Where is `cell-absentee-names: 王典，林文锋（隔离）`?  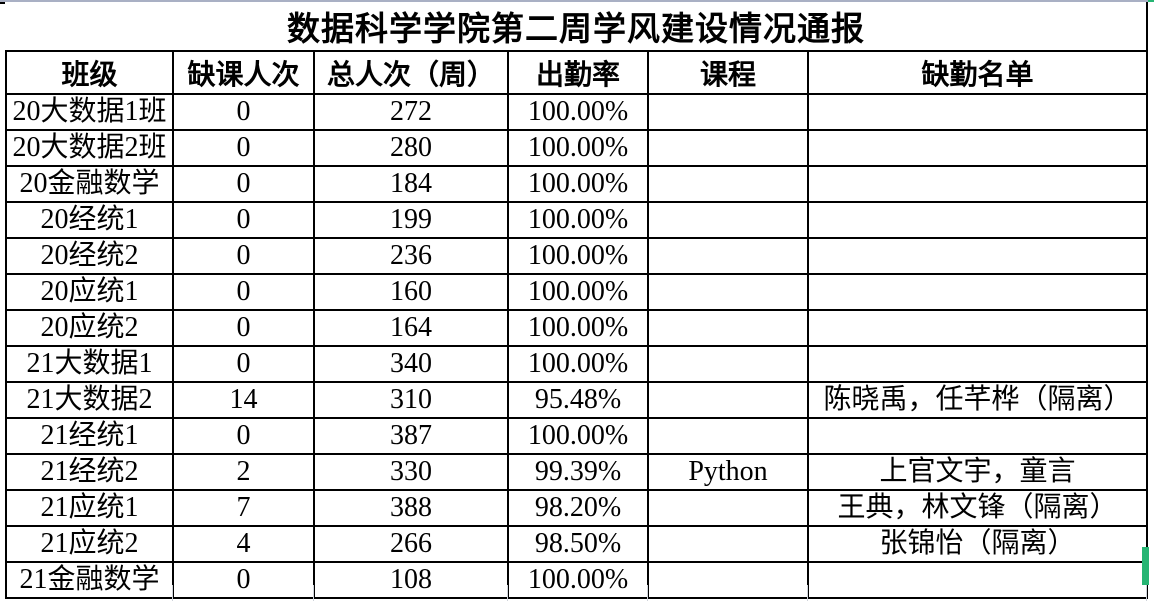 cell-absentee-names: 王典，林文锋（隔离） is located at coordinates (977, 508).